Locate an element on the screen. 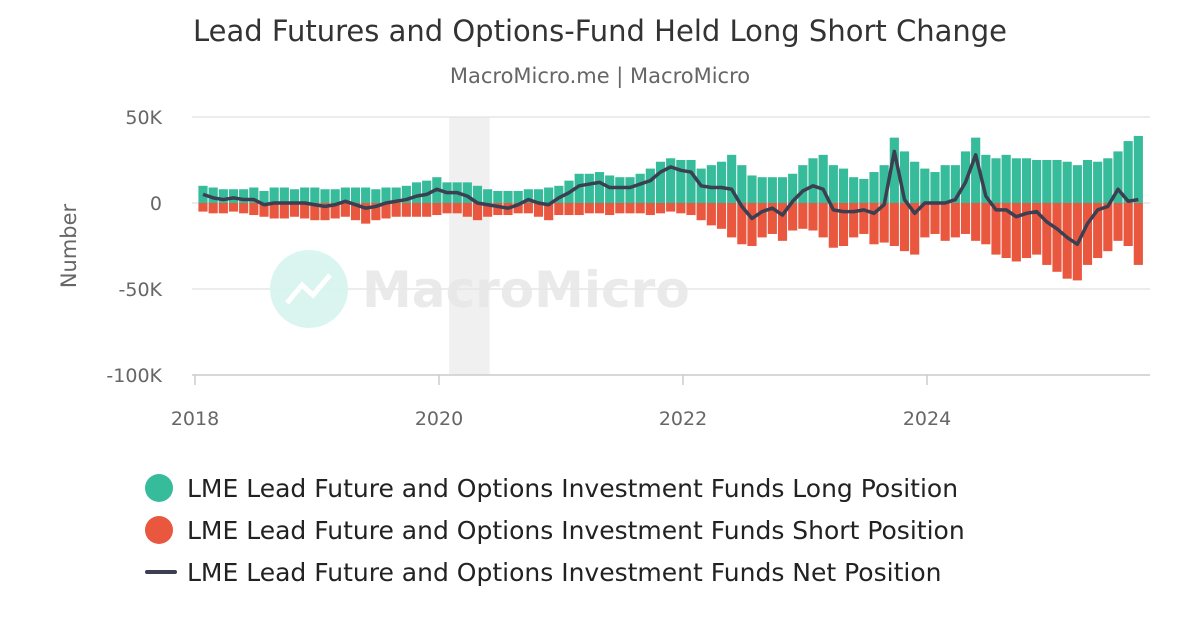  y-tick-label: 0 is located at coordinates (156, 204).